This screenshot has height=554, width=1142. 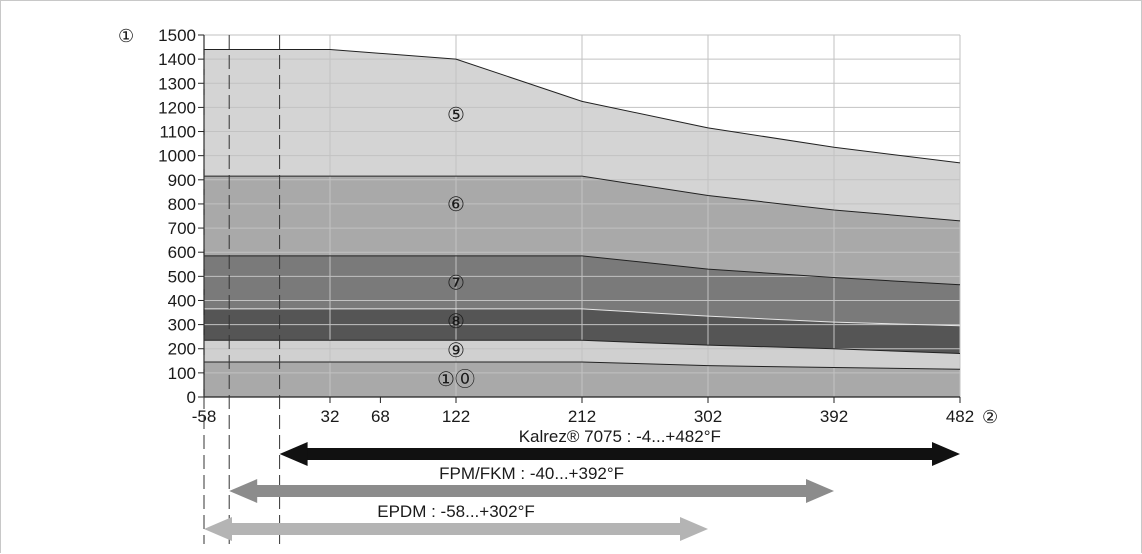 What do you see at coordinates (456, 379) in the screenshot?
I see `region-label-6: ①⓪` at bounding box center [456, 379].